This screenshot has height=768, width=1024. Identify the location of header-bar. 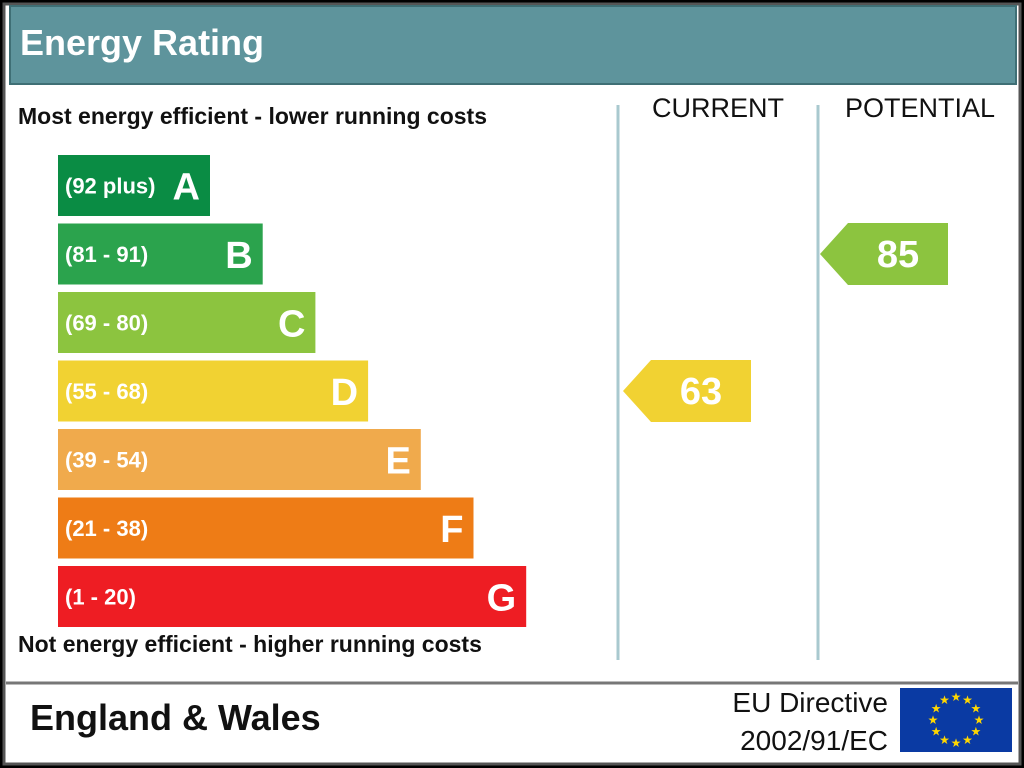
(513, 45).